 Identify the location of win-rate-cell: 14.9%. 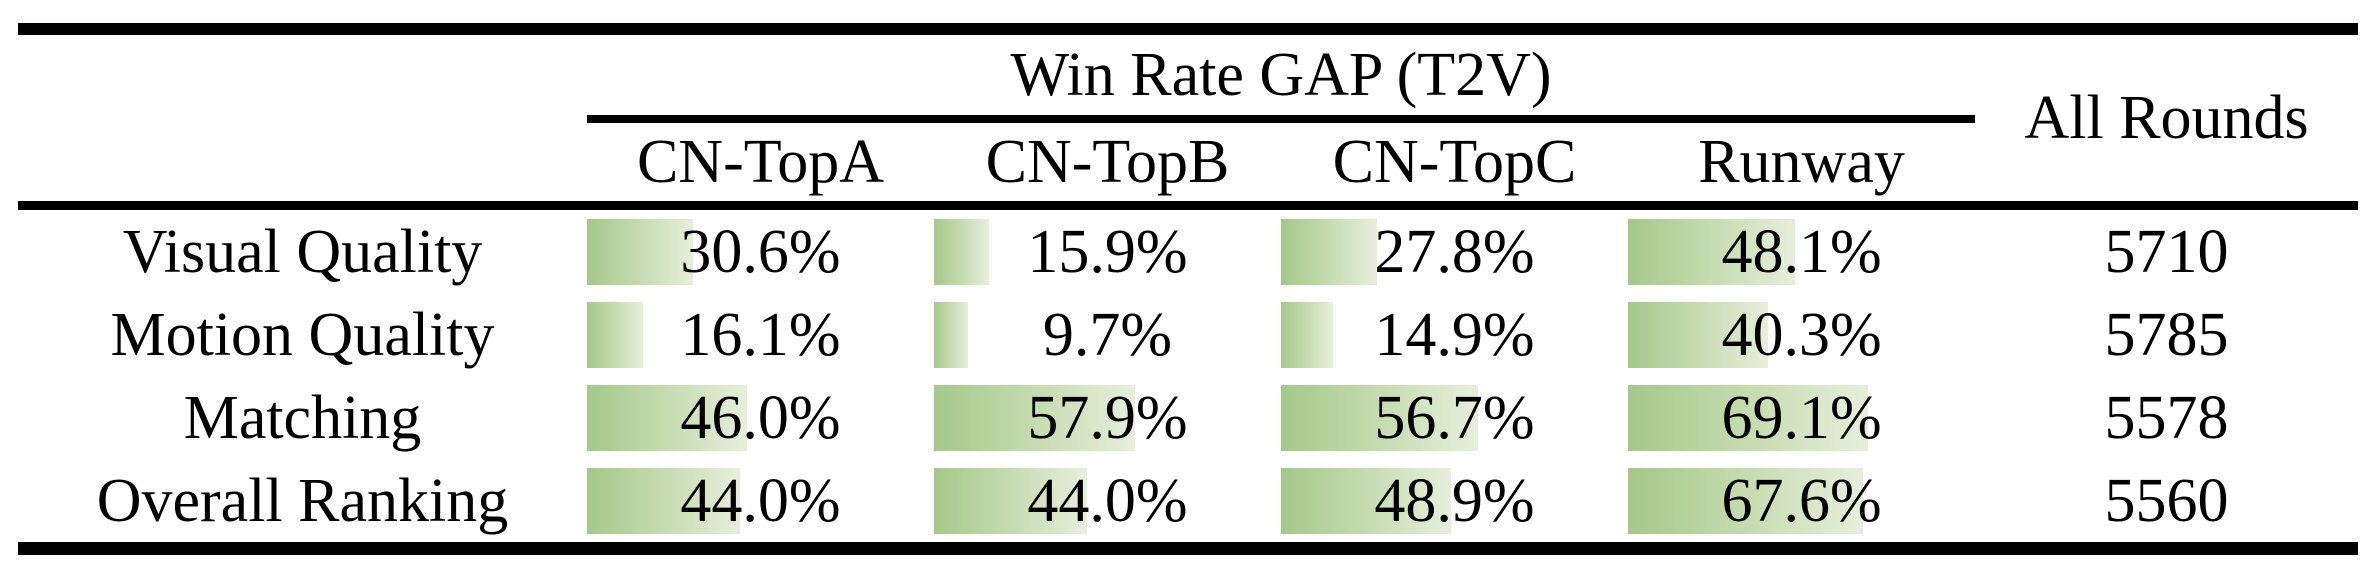
(1454, 334).